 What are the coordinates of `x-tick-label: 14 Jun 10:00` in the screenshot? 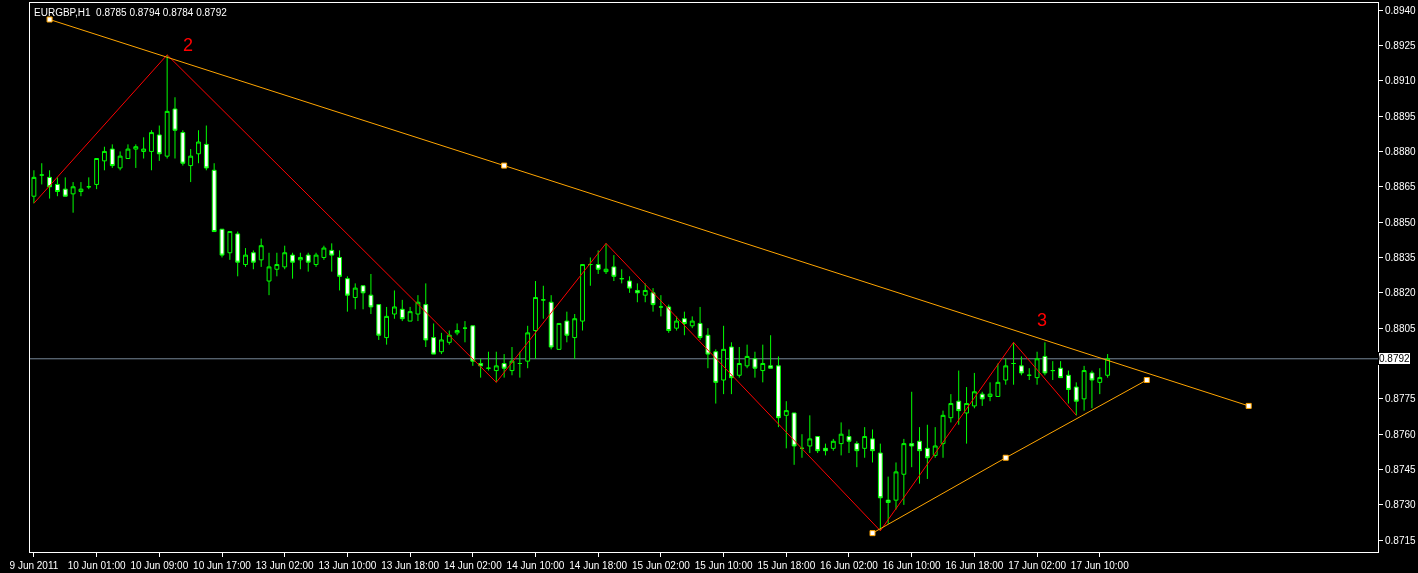 It's located at (535, 565).